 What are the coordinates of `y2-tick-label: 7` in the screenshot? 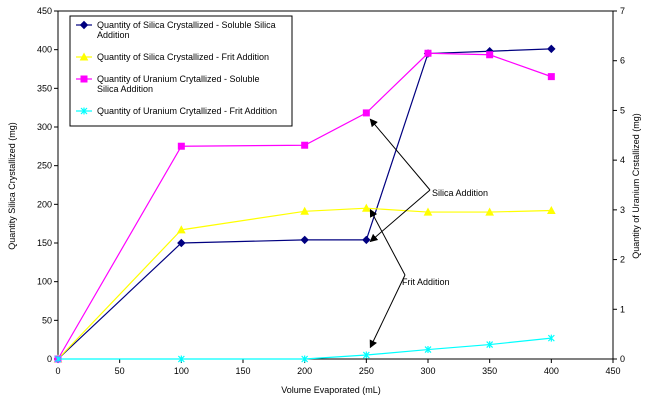 It's located at (622, 11).